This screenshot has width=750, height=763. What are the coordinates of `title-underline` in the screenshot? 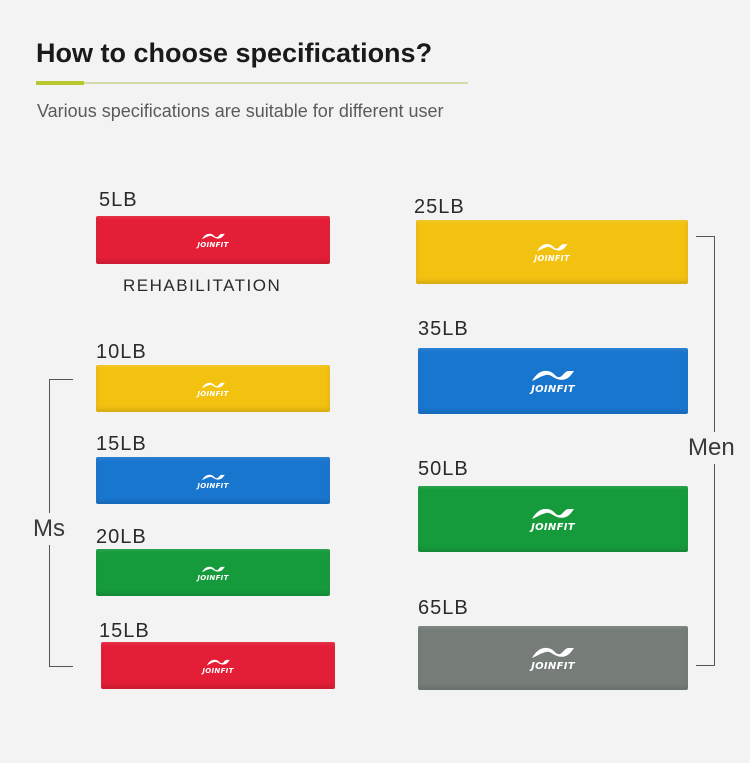 It's located at (252, 83).